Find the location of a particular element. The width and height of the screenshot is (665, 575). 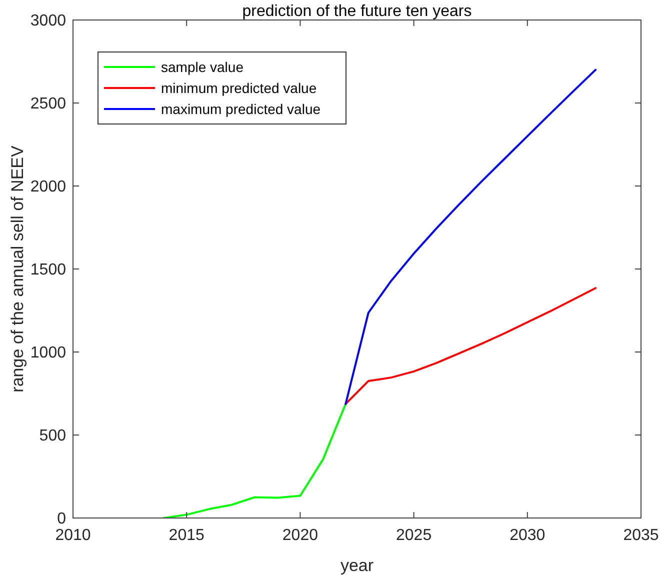

x-tick-label: 2035 is located at coordinates (641, 535).